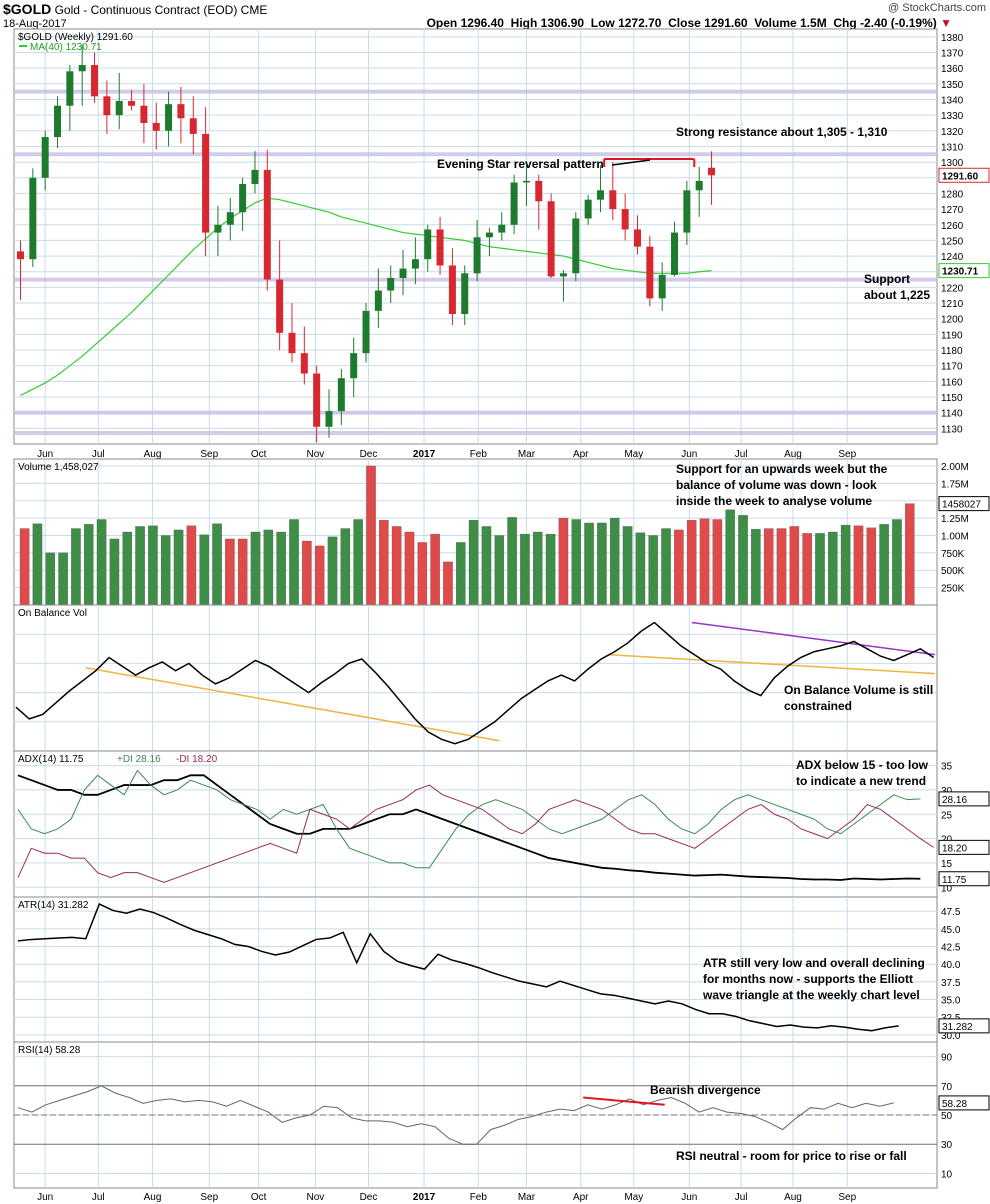 This screenshot has width=990, height=1204. Describe the element at coordinates (811, 995) in the screenshot. I see `atr-annotation-line3: wave triangle at the weekly chart level` at that location.